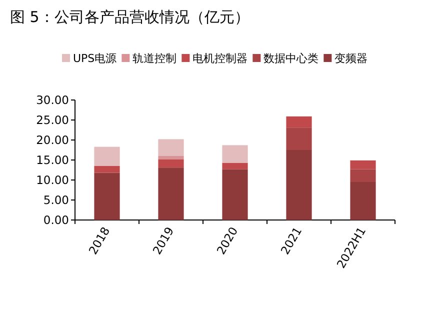 The height and width of the screenshot is (330, 421). I want to click on y-tick-label: 15.00, so click(52, 160).